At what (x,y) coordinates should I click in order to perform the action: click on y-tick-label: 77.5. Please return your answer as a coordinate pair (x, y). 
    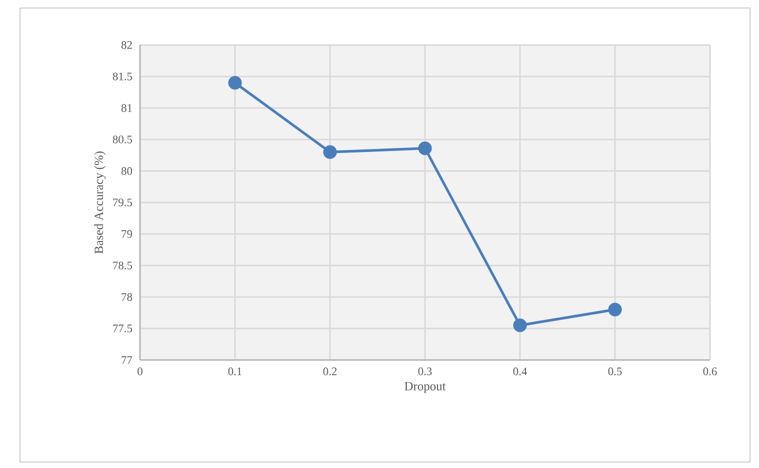
    Looking at the image, I should click on (122, 328).